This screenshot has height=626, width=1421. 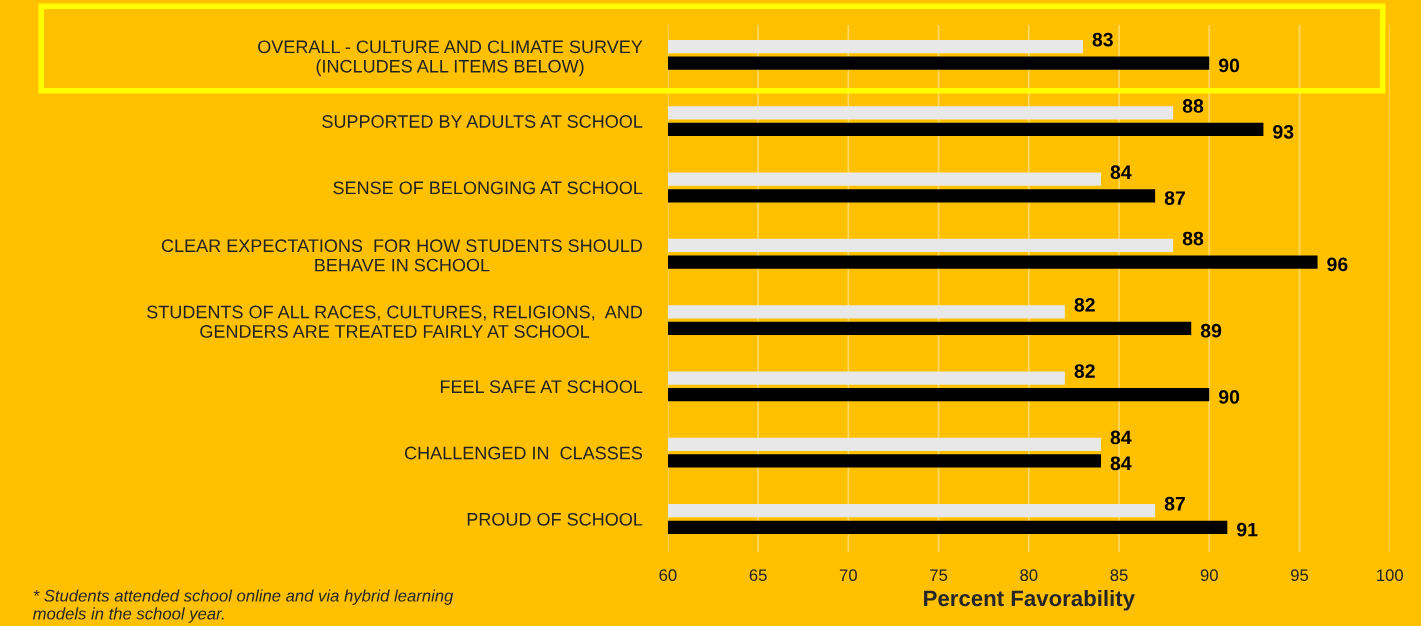 What do you see at coordinates (523, 453) in the screenshot?
I see `y-tick-label: CHALLENGED IN CLASSES` at bounding box center [523, 453].